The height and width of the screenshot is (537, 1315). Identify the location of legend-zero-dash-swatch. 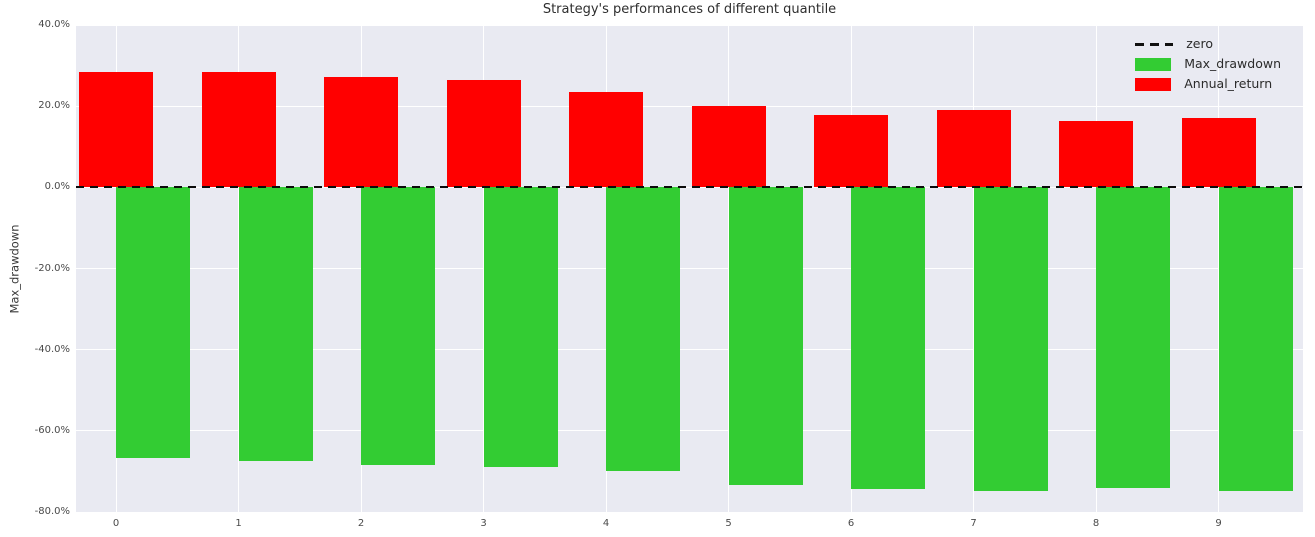
(1154, 44).